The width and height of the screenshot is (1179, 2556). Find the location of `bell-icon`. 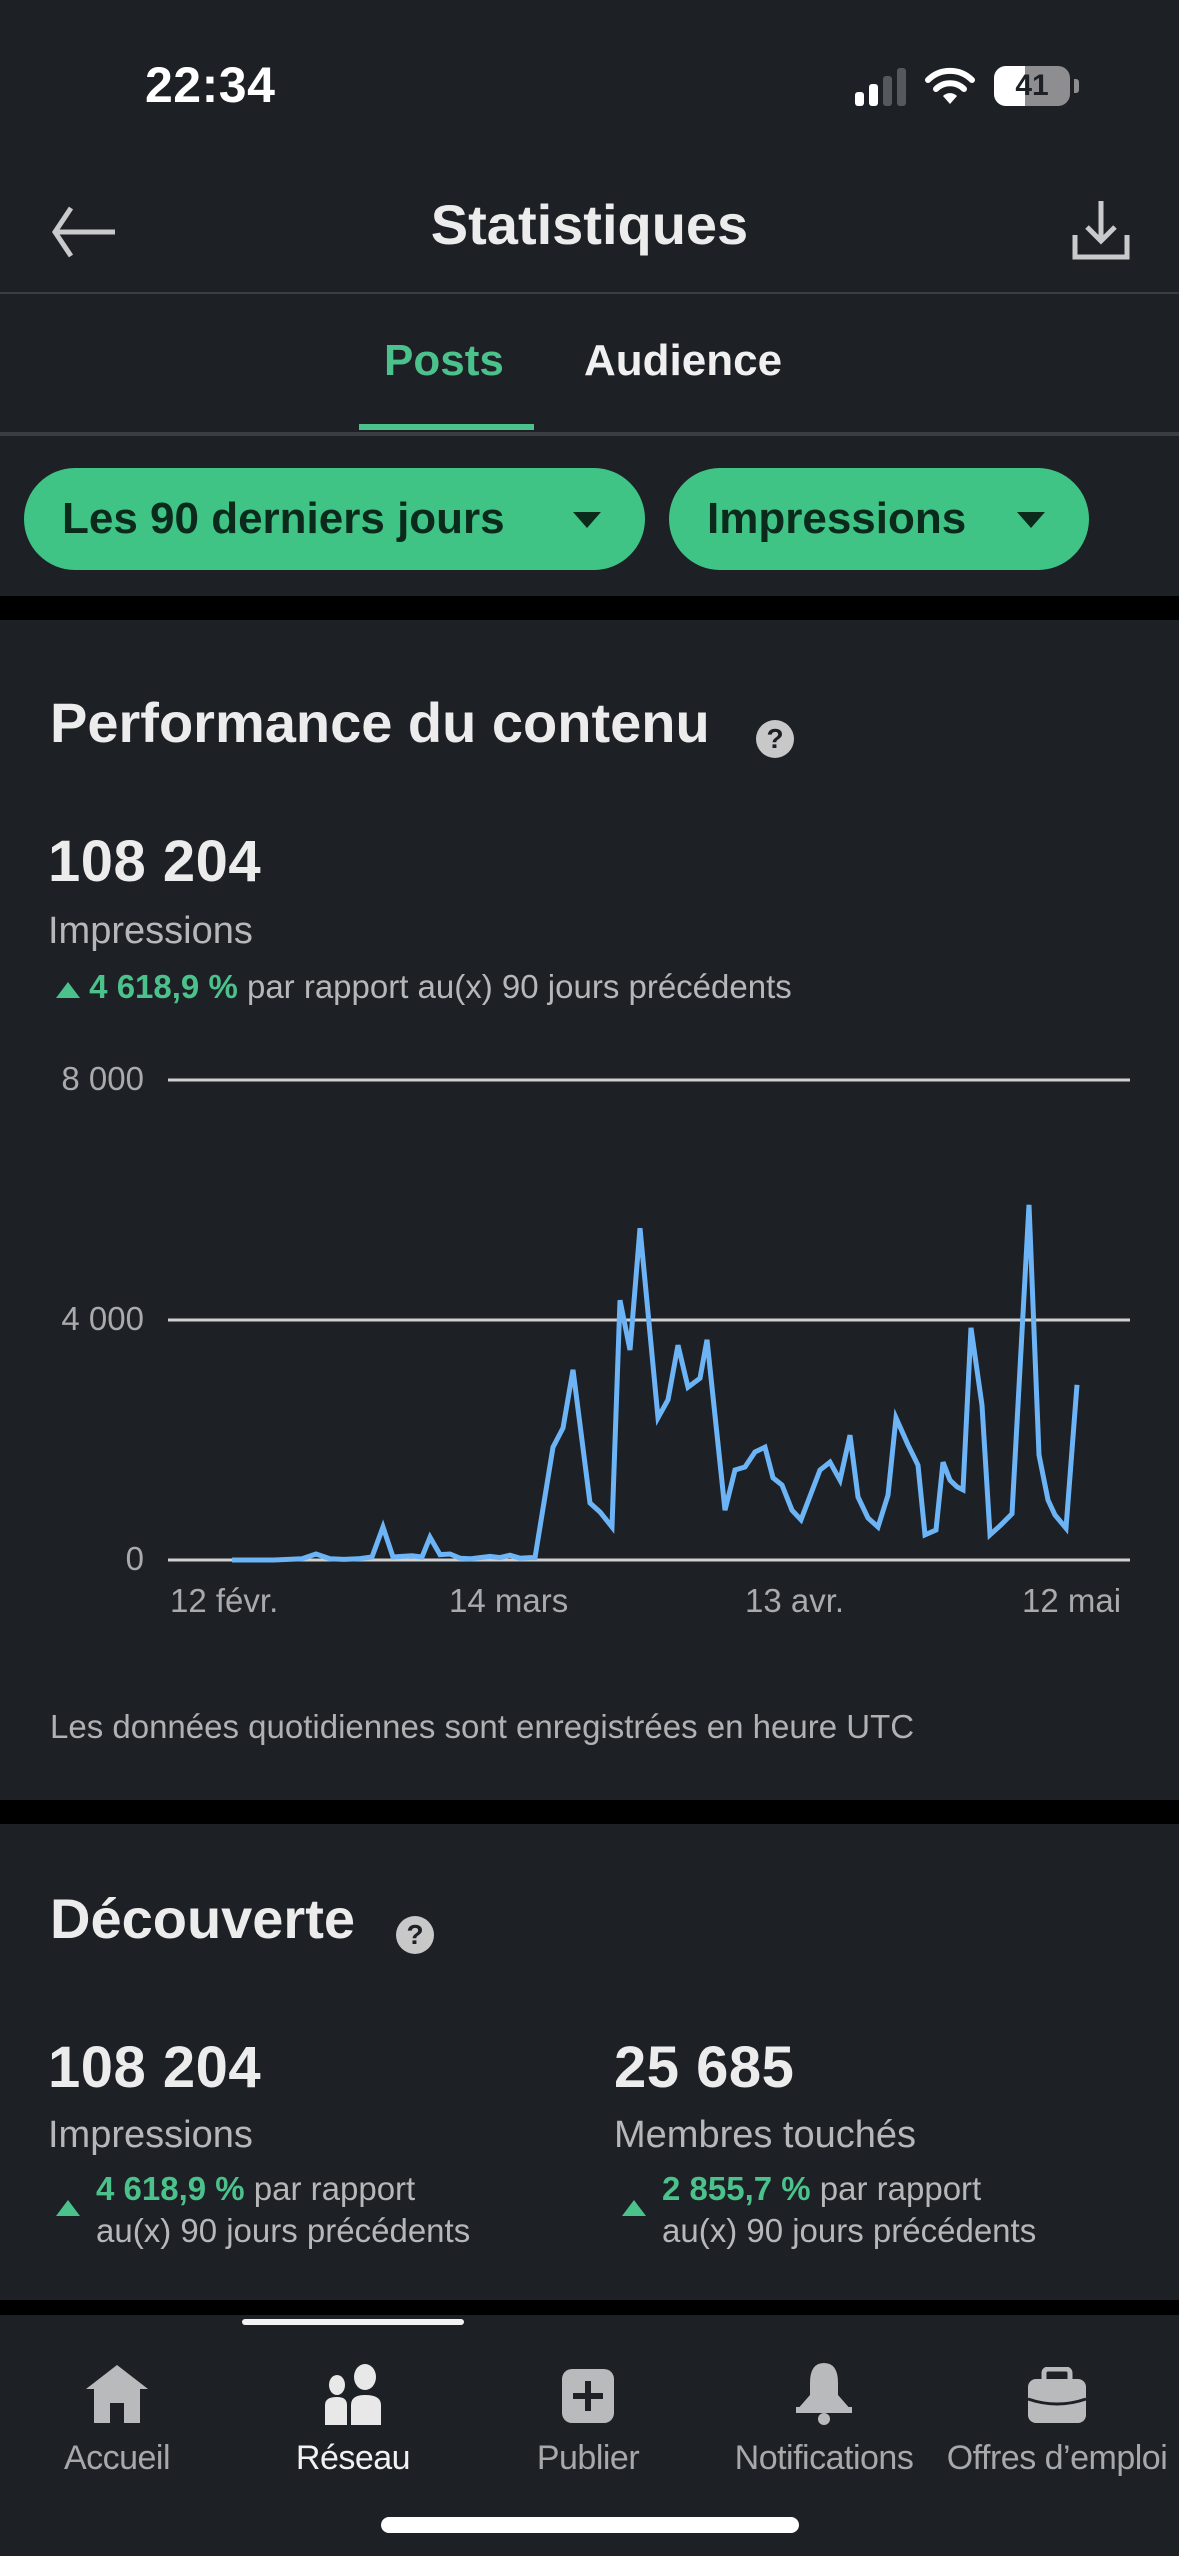

bell-icon is located at coordinates (824, 2394).